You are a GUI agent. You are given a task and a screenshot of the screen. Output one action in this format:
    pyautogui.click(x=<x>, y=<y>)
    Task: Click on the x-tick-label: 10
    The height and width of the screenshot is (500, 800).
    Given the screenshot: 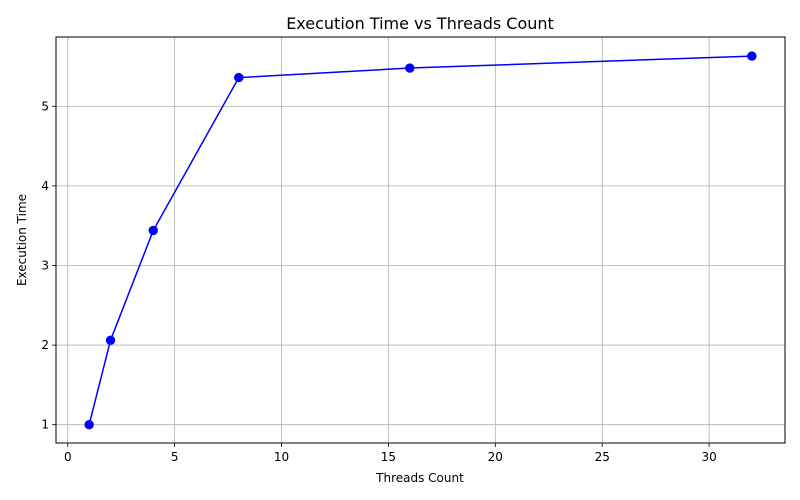 What is the action you would take?
    pyautogui.click(x=281, y=457)
    